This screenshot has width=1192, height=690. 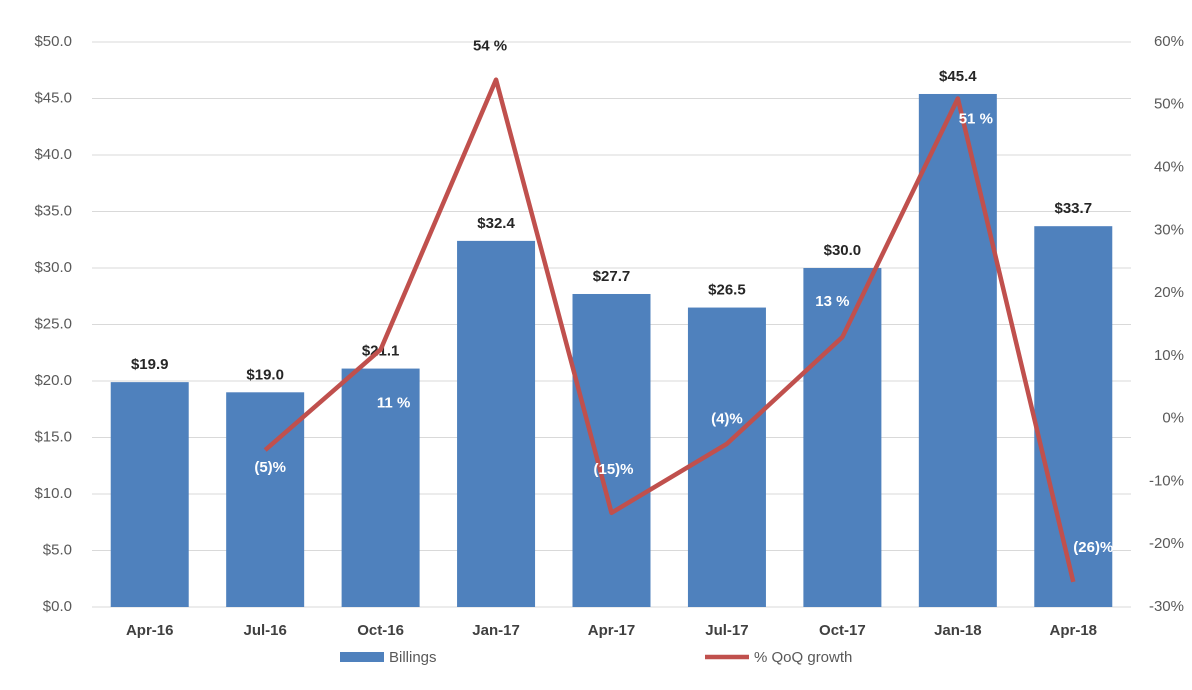 What do you see at coordinates (496, 223) in the screenshot?
I see `bar-value-label: $32.4` at bounding box center [496, 223].